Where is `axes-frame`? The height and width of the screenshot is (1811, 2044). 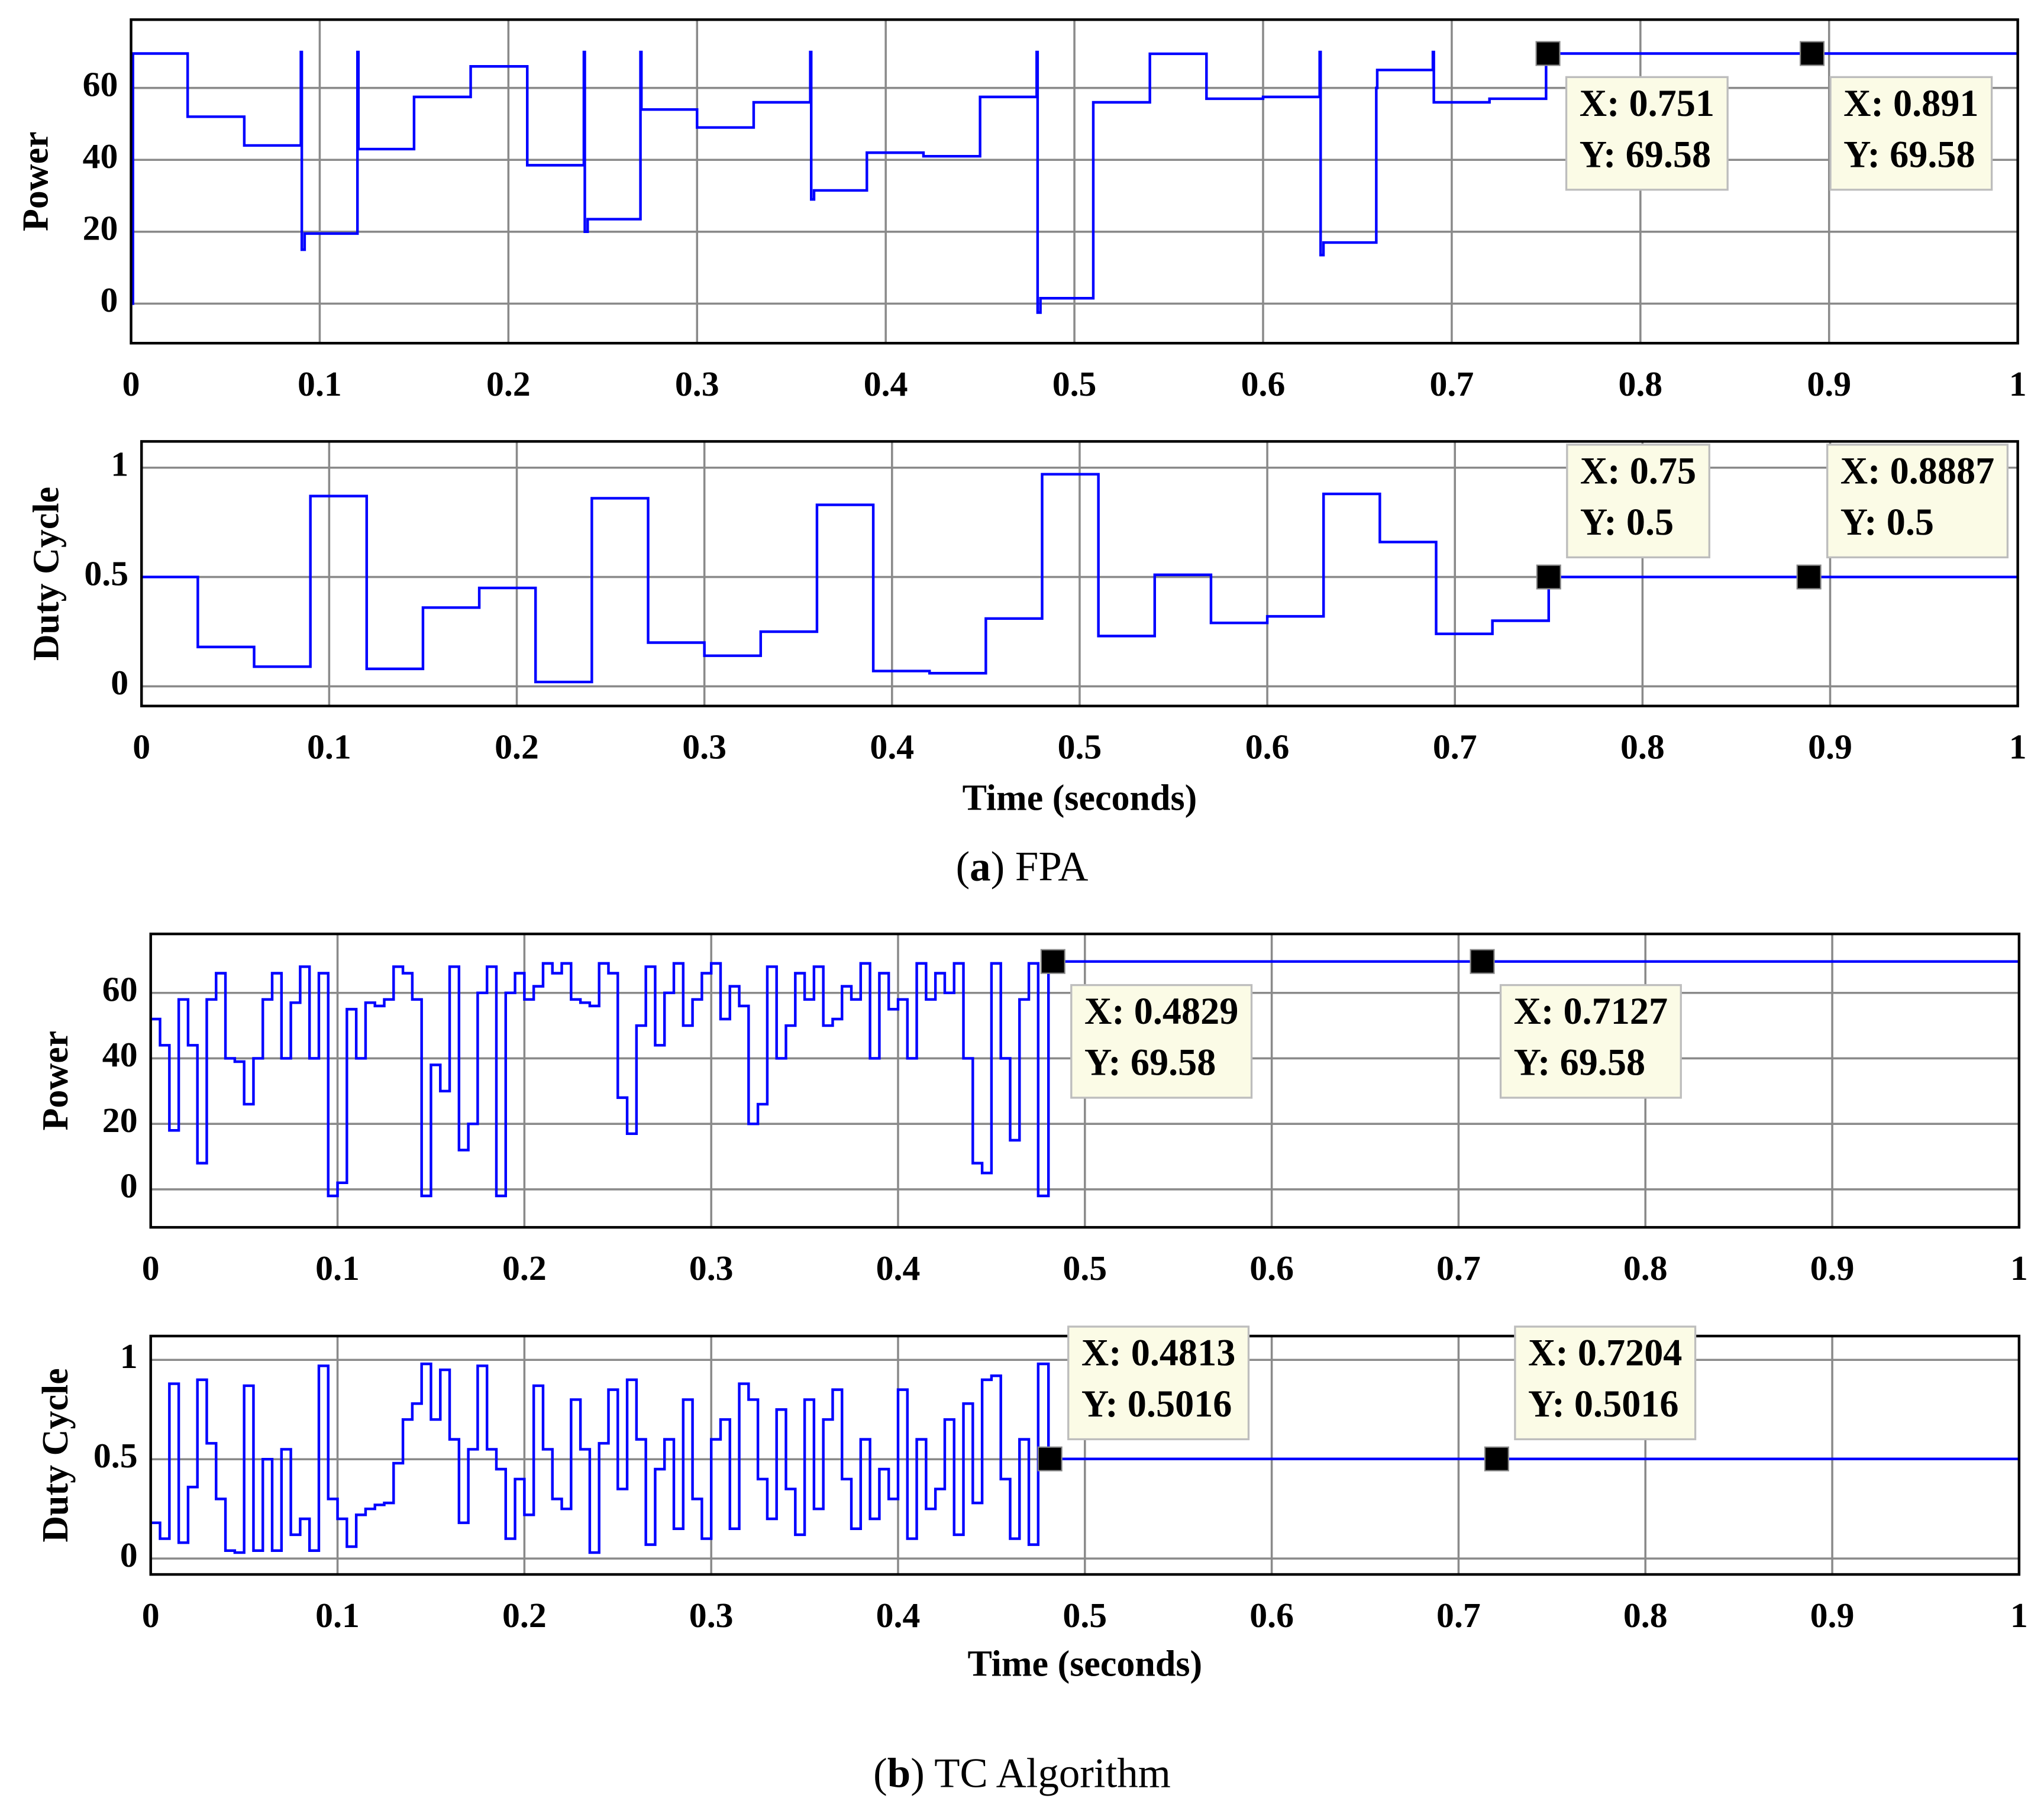
axes-frame is located at coordinates (1079, 573).